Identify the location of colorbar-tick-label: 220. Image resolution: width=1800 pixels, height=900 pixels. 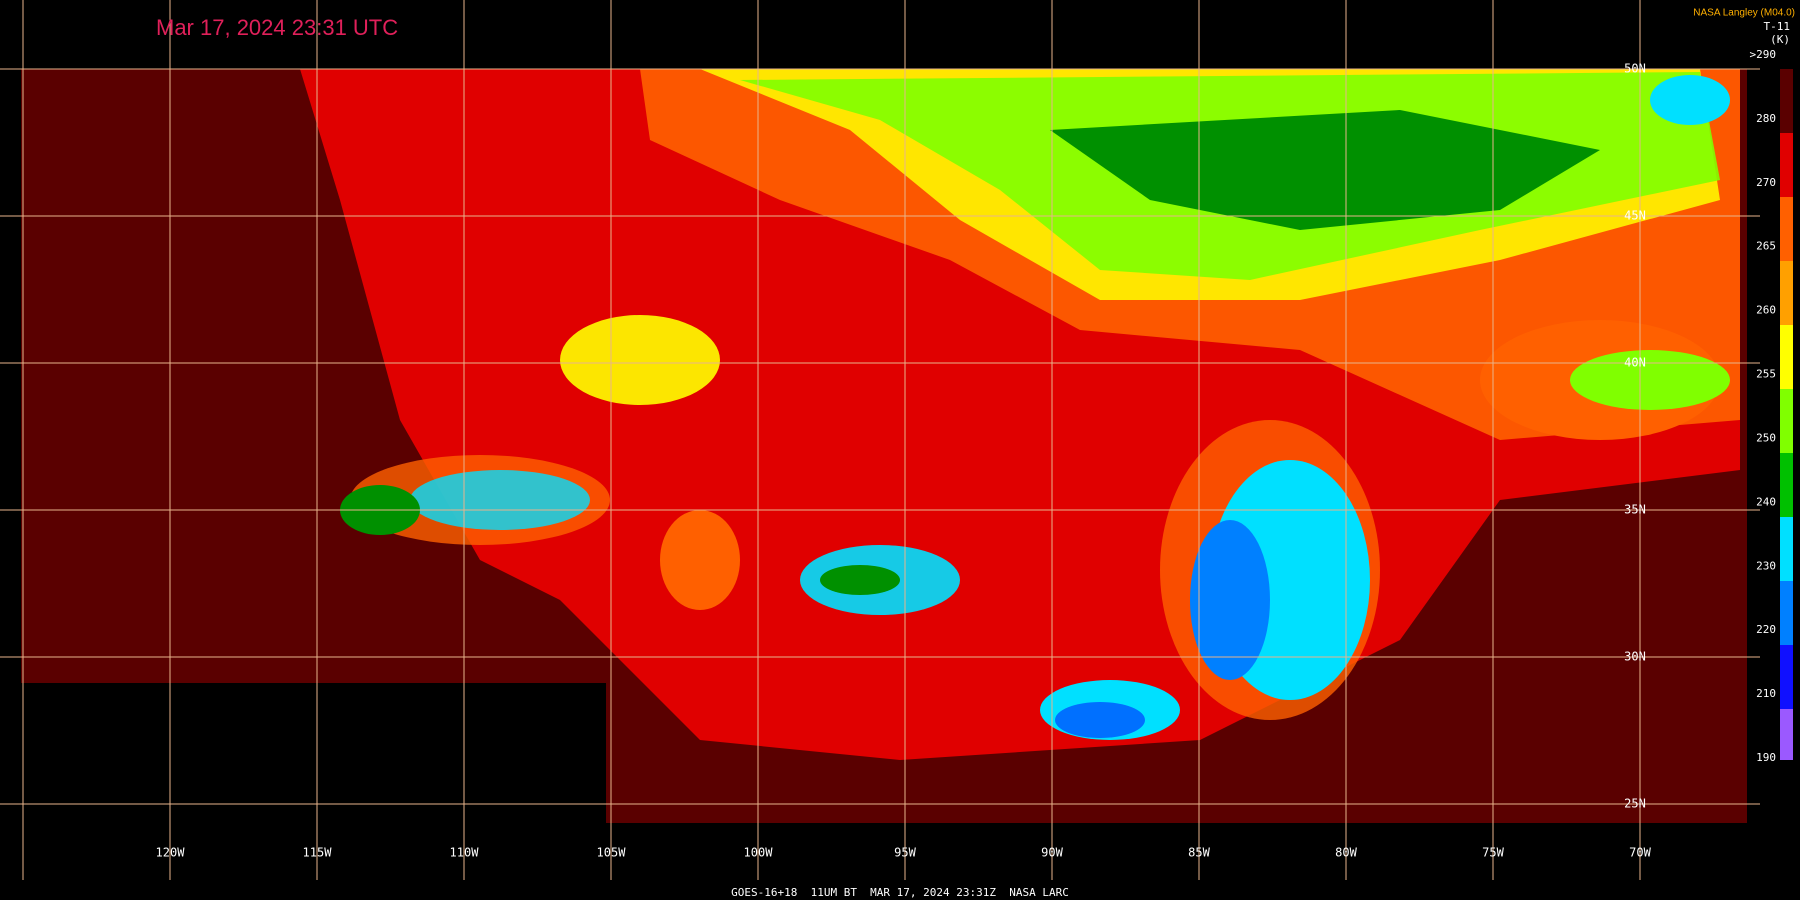
(1766, 629).